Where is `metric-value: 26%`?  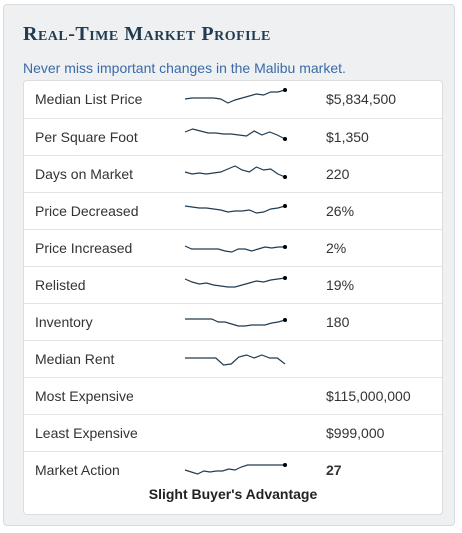 metric-value: 26% is located at coordinates (340, 211).